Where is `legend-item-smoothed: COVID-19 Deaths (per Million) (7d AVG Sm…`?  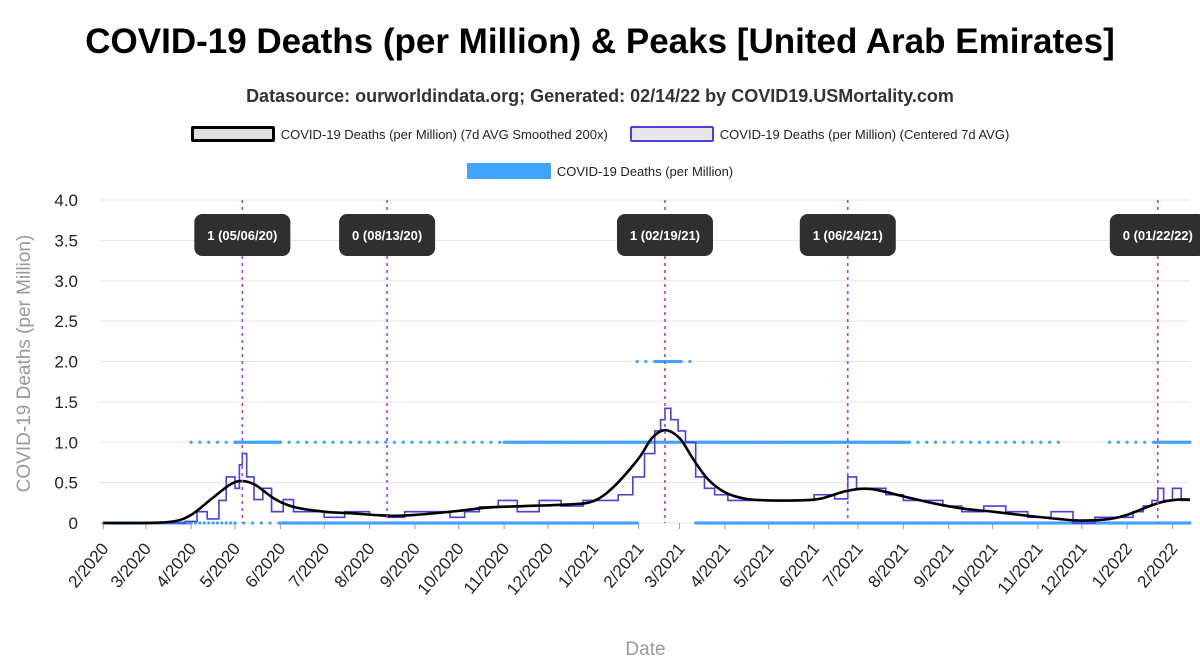 legend-item-smoothed: COVID-19 Deaths (per Million) (7d AVG Sm… is located at coordinates (399, 134).